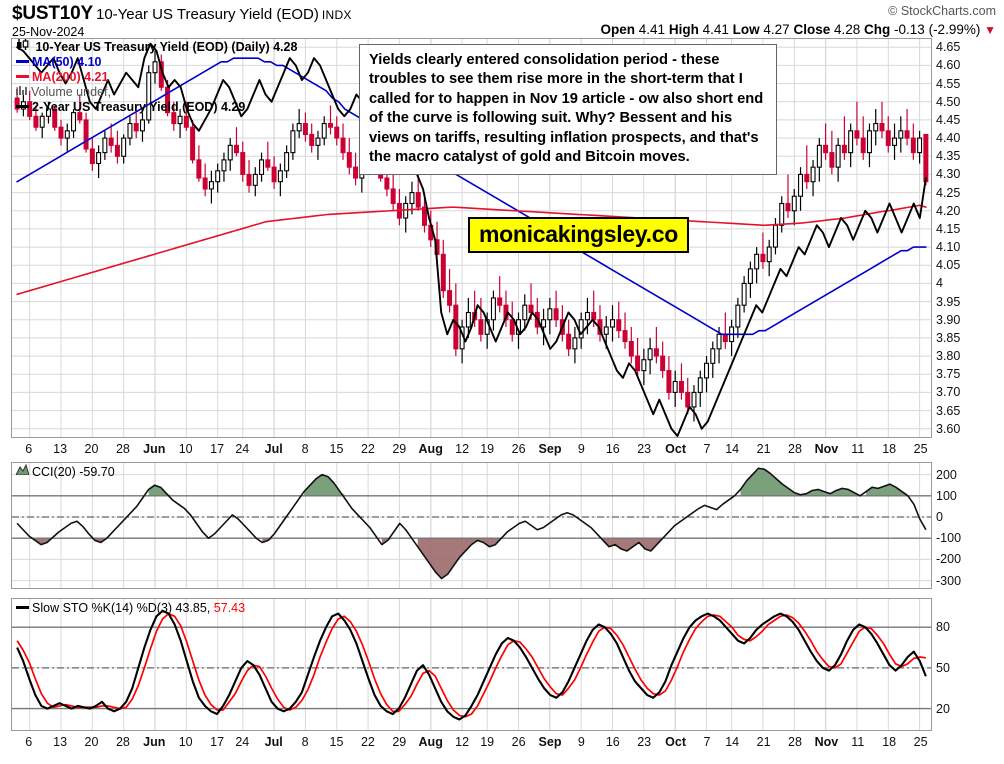 The height and width of the screenshot is (764, 1004). What do you see at coordinates (156, 62) in the screenshot?
I see `legend-row-ma50: MA(50) 4.10` at bounding box center [156, 62].